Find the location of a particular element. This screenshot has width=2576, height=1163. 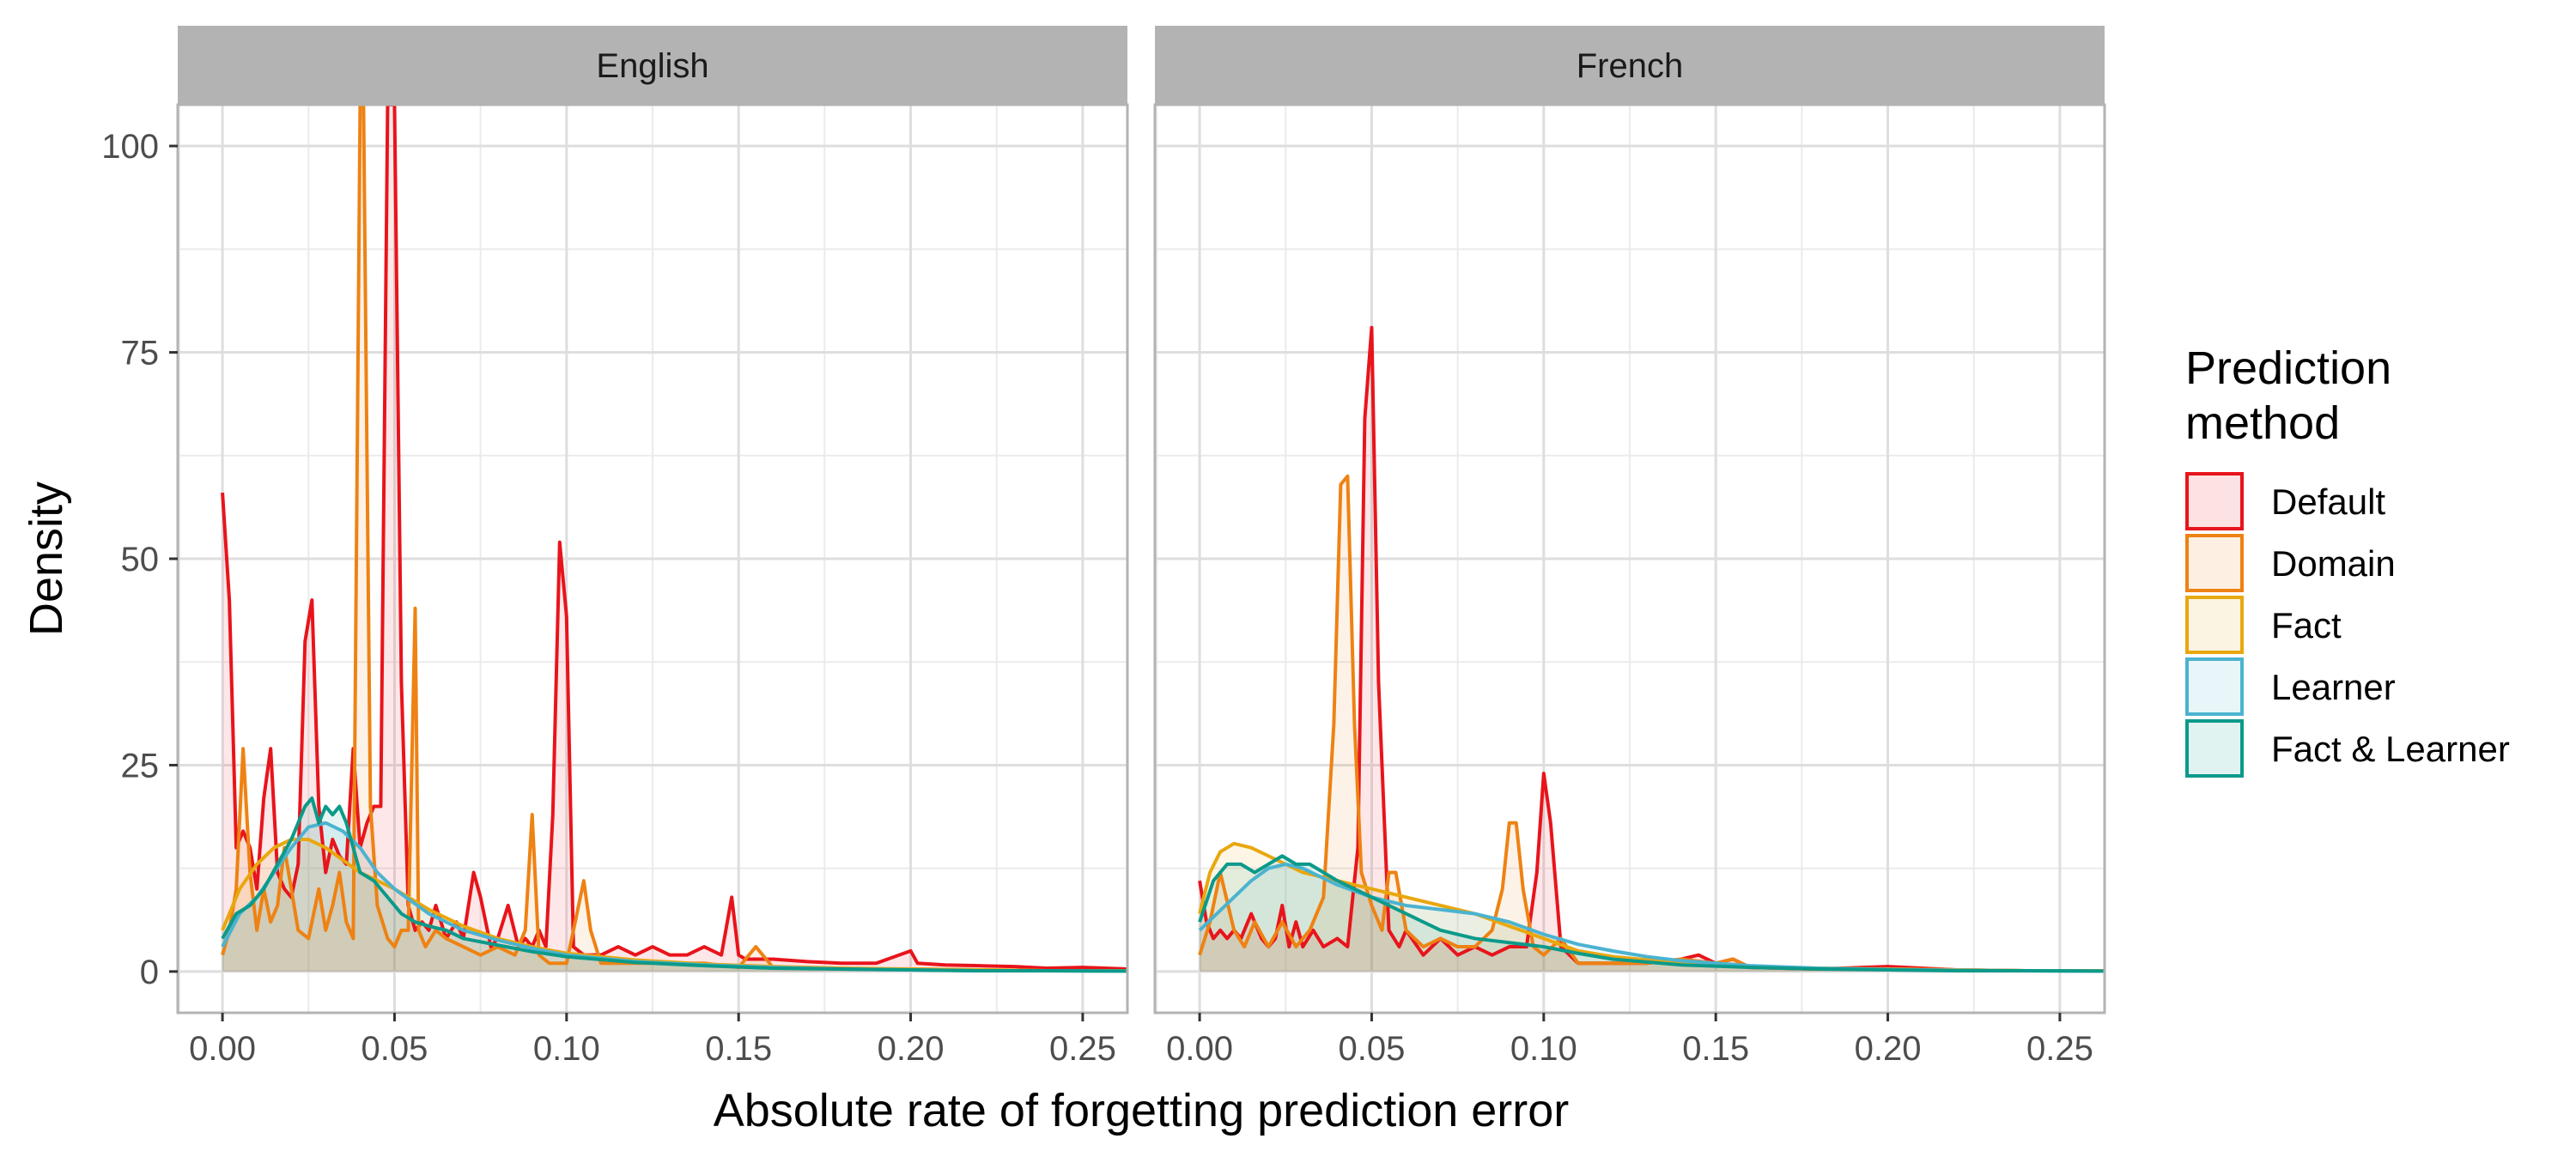

legend-key-learner is located at coordinates (2214, 686).